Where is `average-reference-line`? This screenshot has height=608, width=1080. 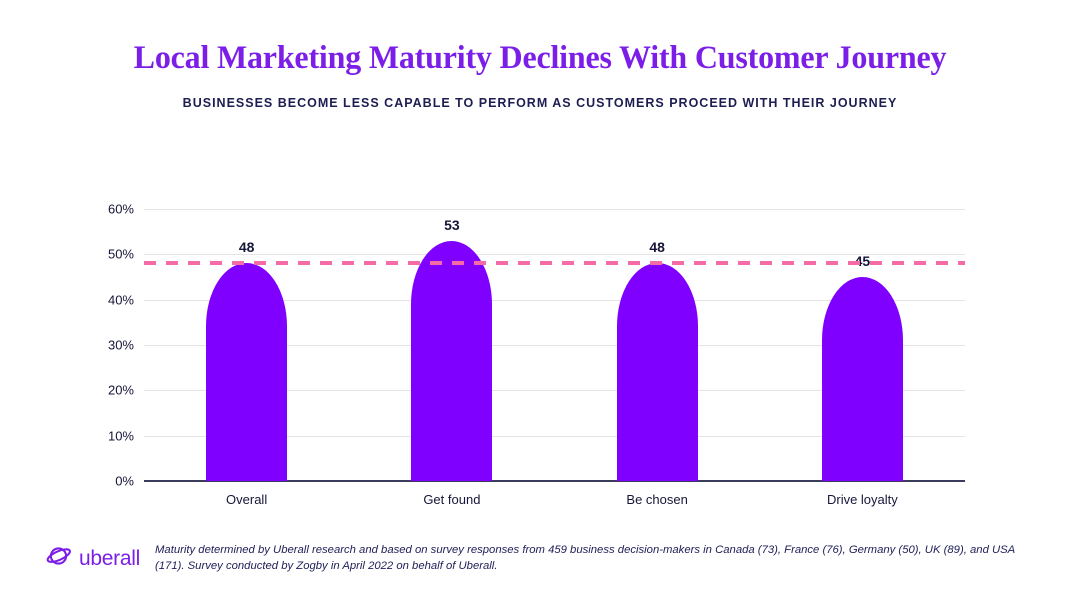
average-reference-line is located at coordinates (554, 263).